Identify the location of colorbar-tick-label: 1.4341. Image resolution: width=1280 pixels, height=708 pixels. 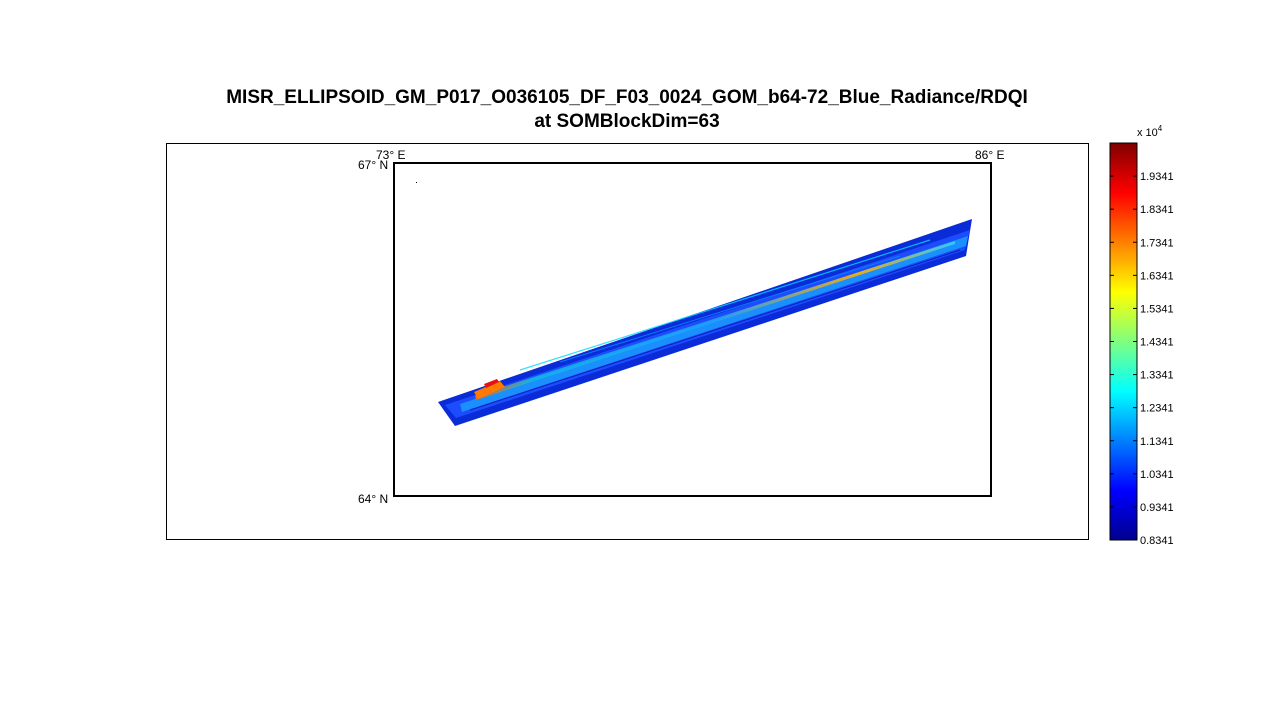
(1157, 343).